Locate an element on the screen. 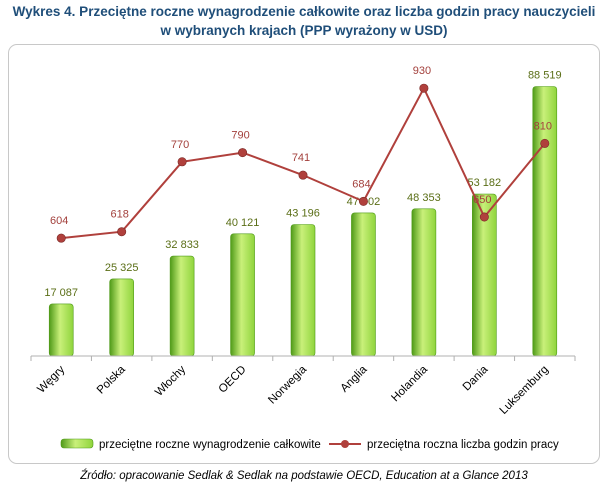 Image resolution: width=608 pixels, height=491 pixels. bar-label: 48 353 is located at coordinates (424, 198).